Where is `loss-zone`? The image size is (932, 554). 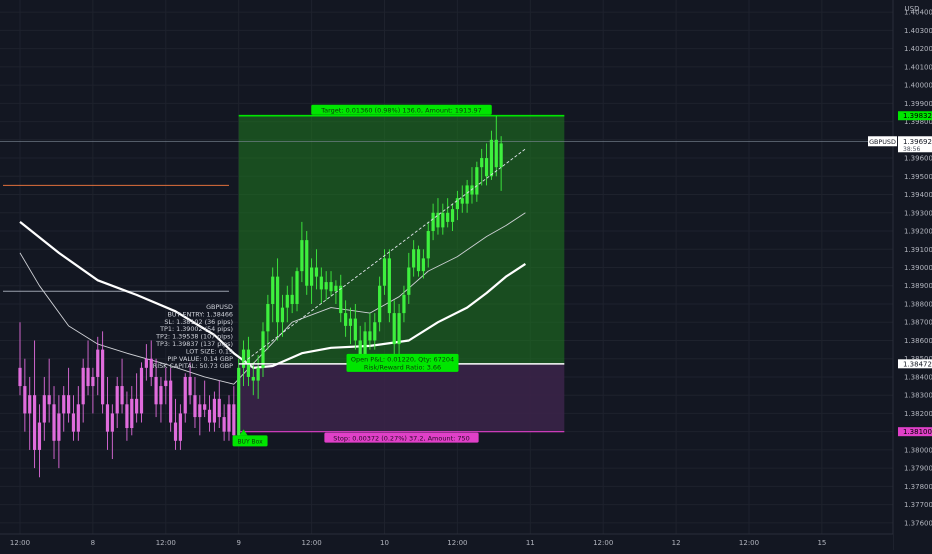 loss-zone is located at coordinates (401, 397).